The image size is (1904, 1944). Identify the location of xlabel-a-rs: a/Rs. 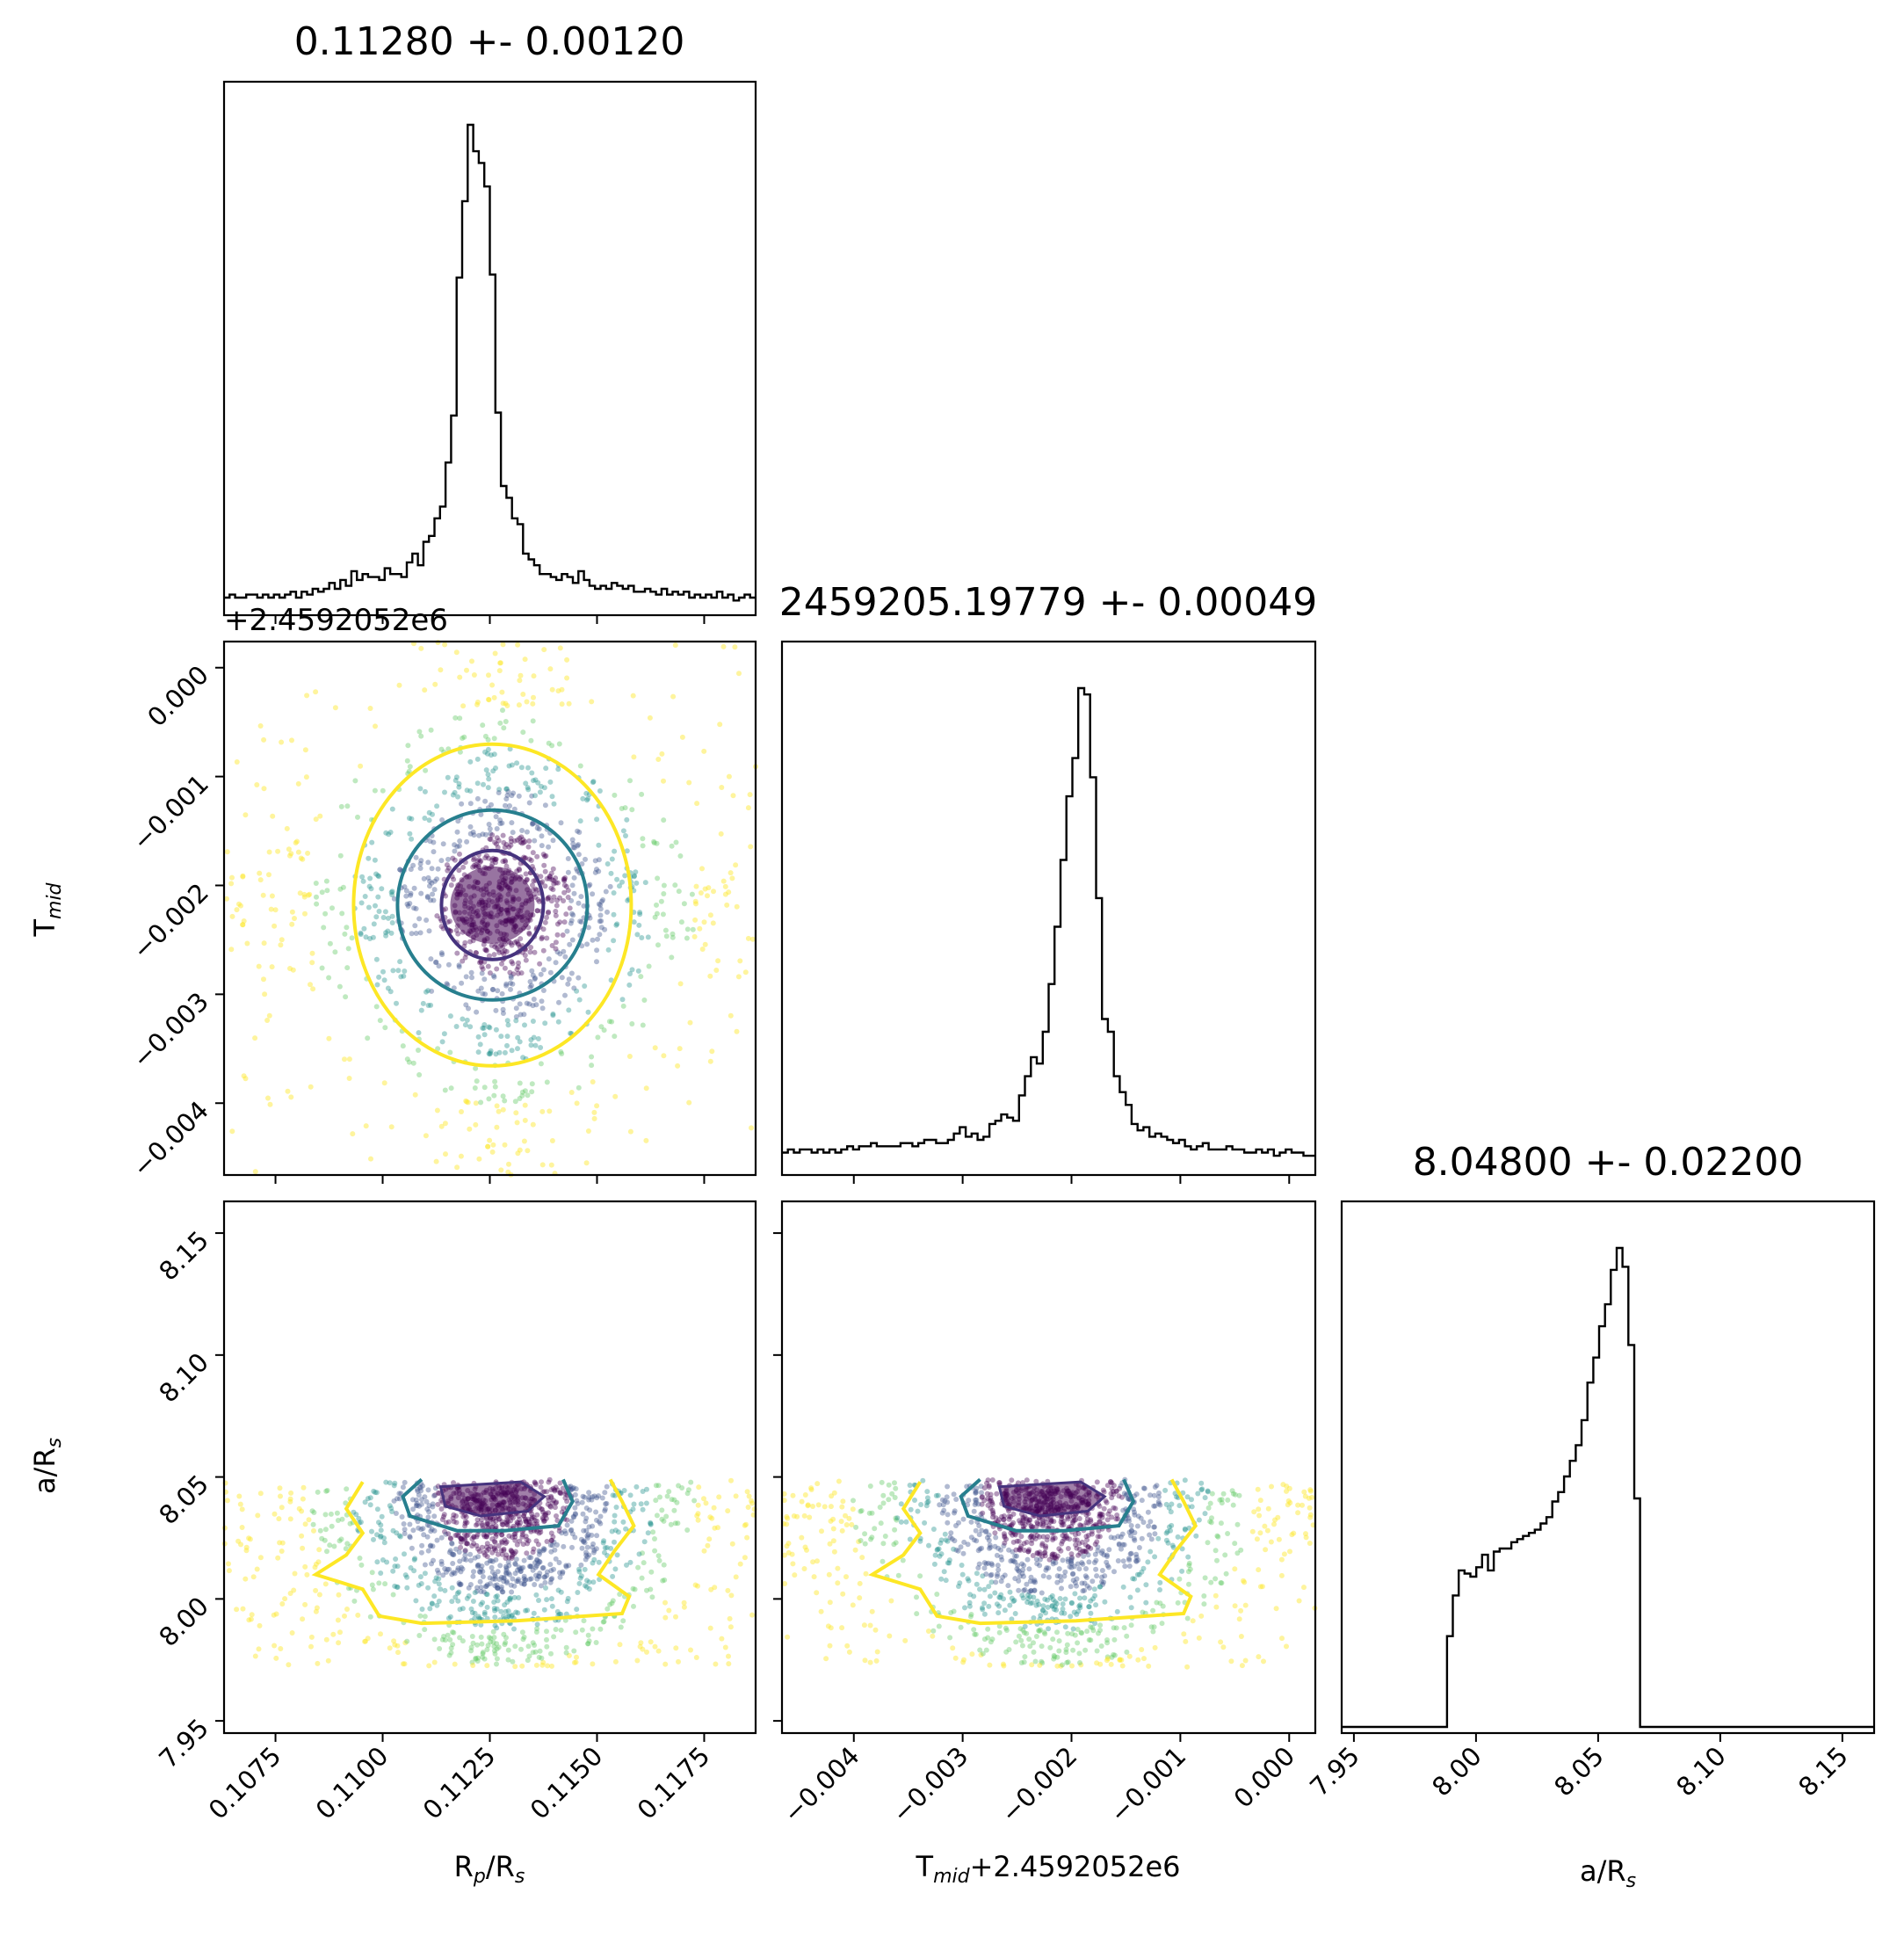
(1608, 1873).